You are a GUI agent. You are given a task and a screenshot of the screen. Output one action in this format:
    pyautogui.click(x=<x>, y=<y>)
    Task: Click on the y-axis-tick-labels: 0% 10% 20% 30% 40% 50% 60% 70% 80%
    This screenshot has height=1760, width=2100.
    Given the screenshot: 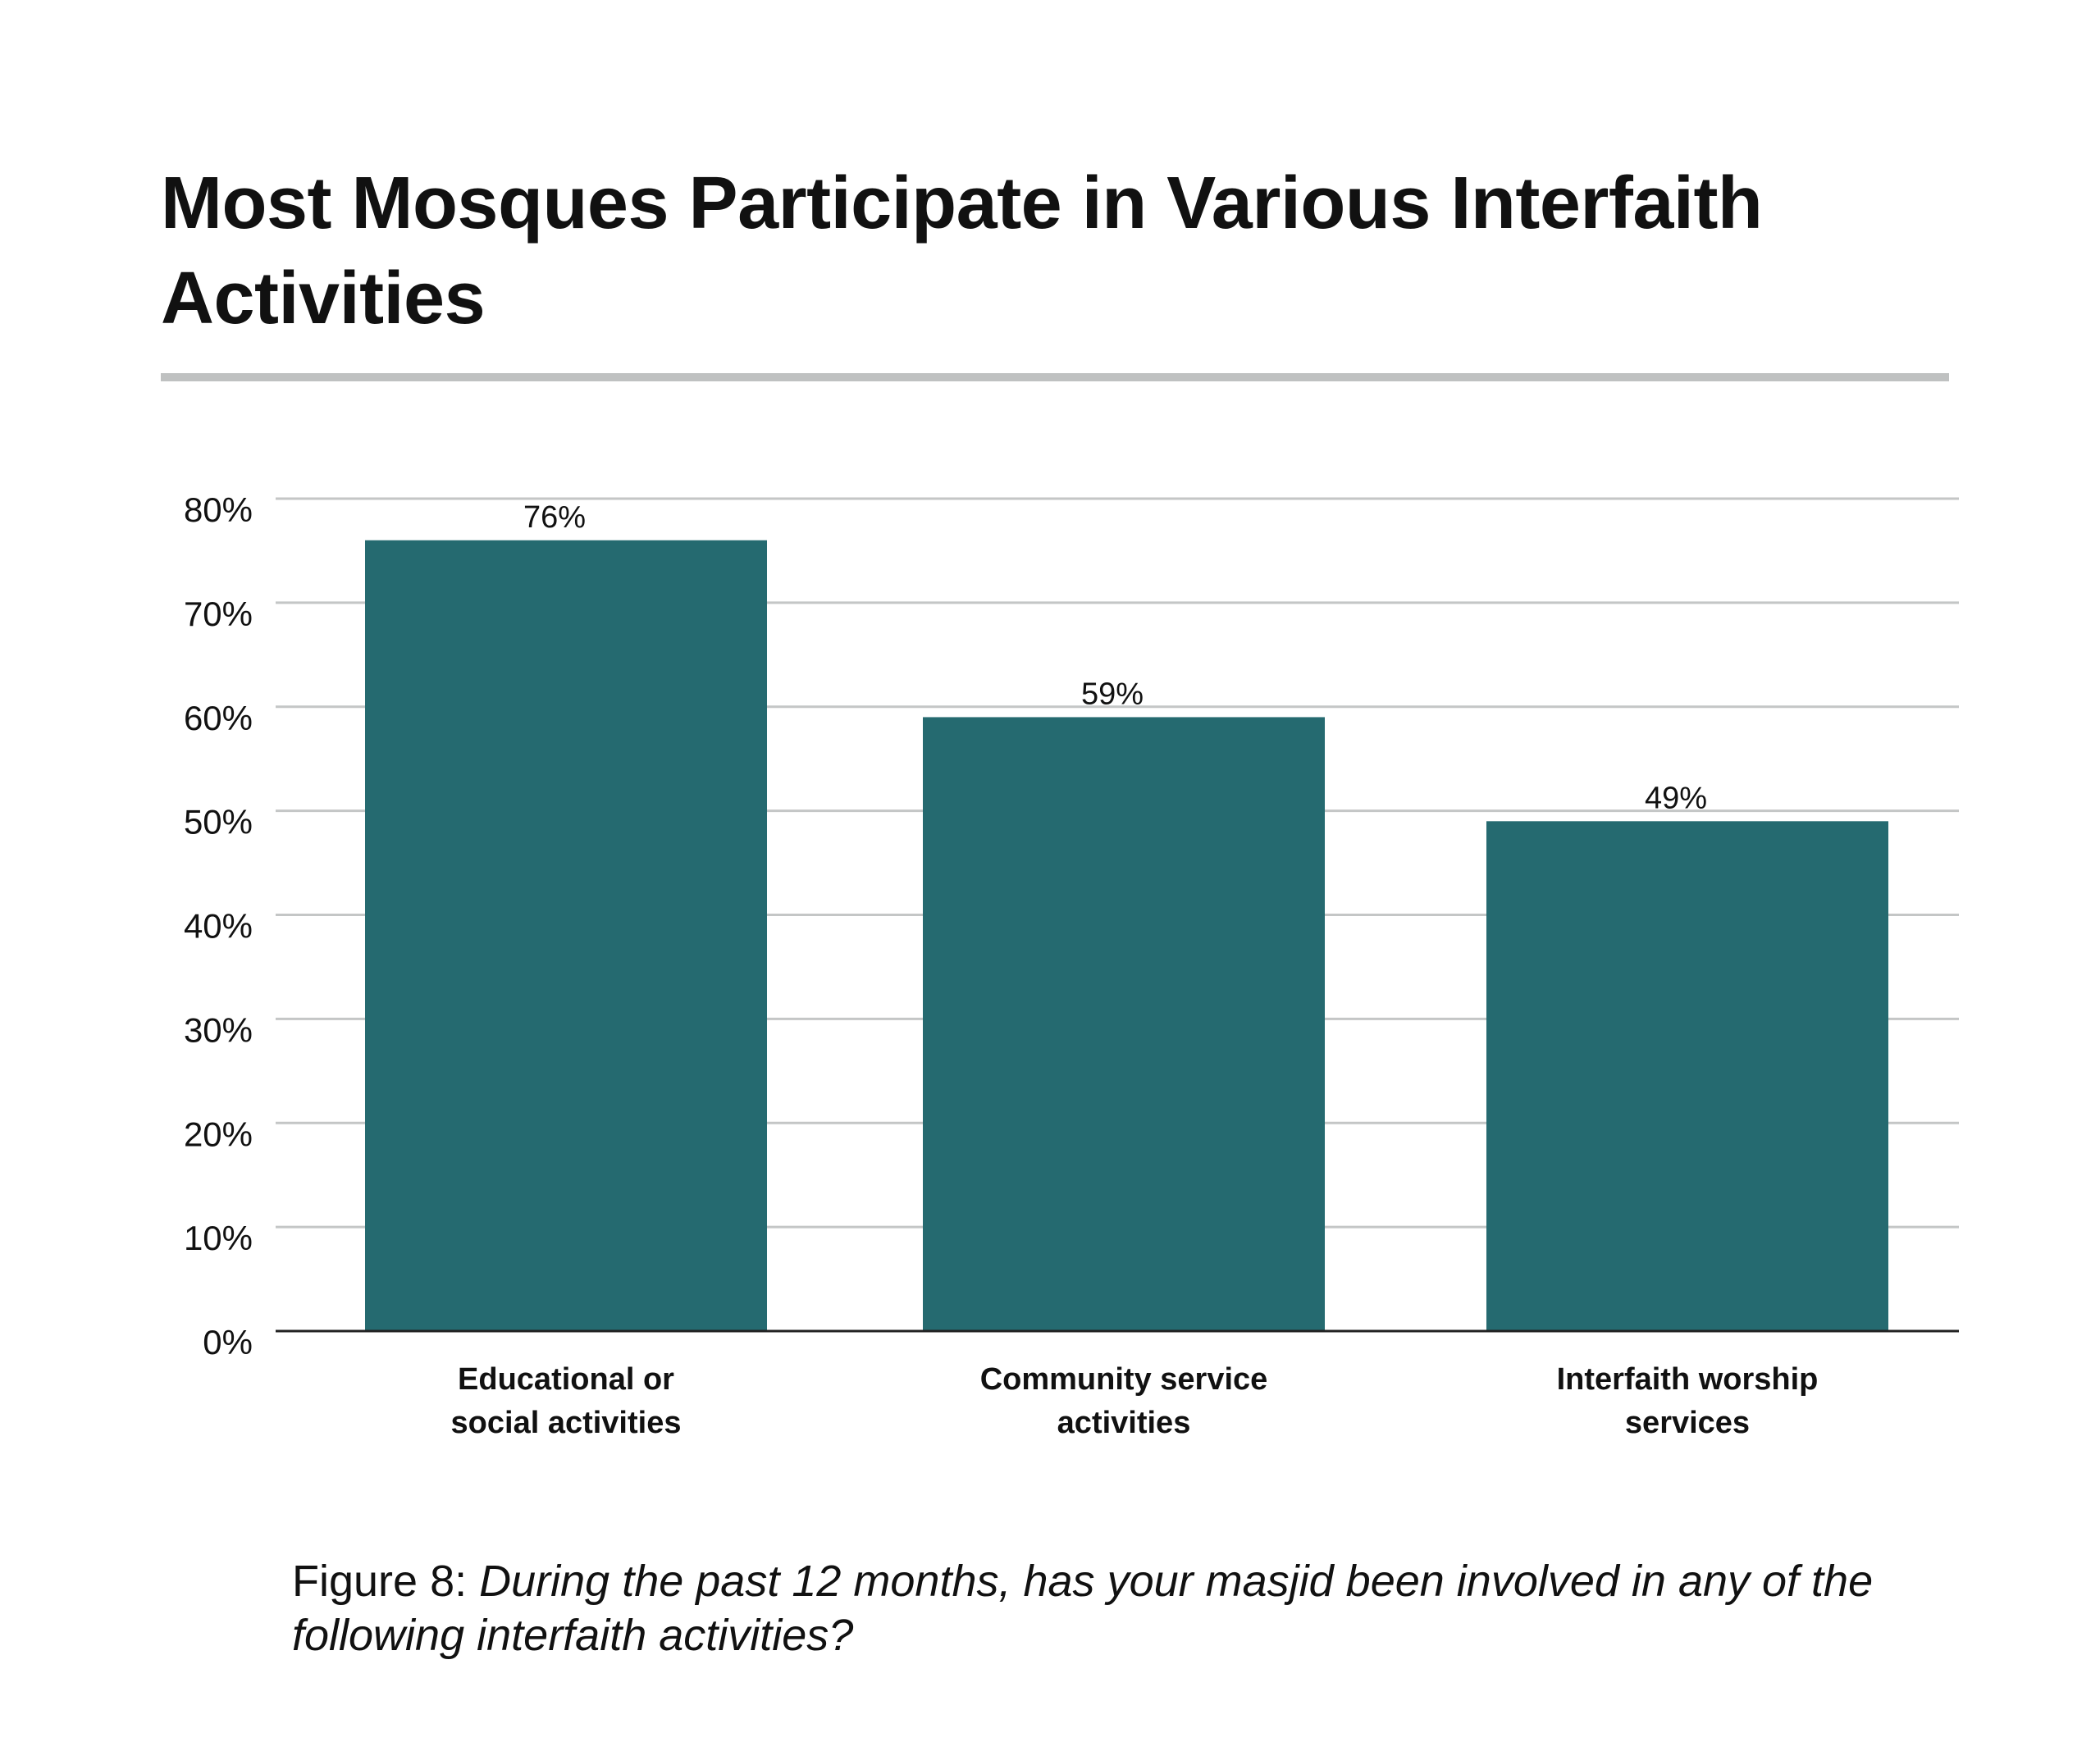 What is the action you would take?
    pyautogui.click(x=219, y=925)
    